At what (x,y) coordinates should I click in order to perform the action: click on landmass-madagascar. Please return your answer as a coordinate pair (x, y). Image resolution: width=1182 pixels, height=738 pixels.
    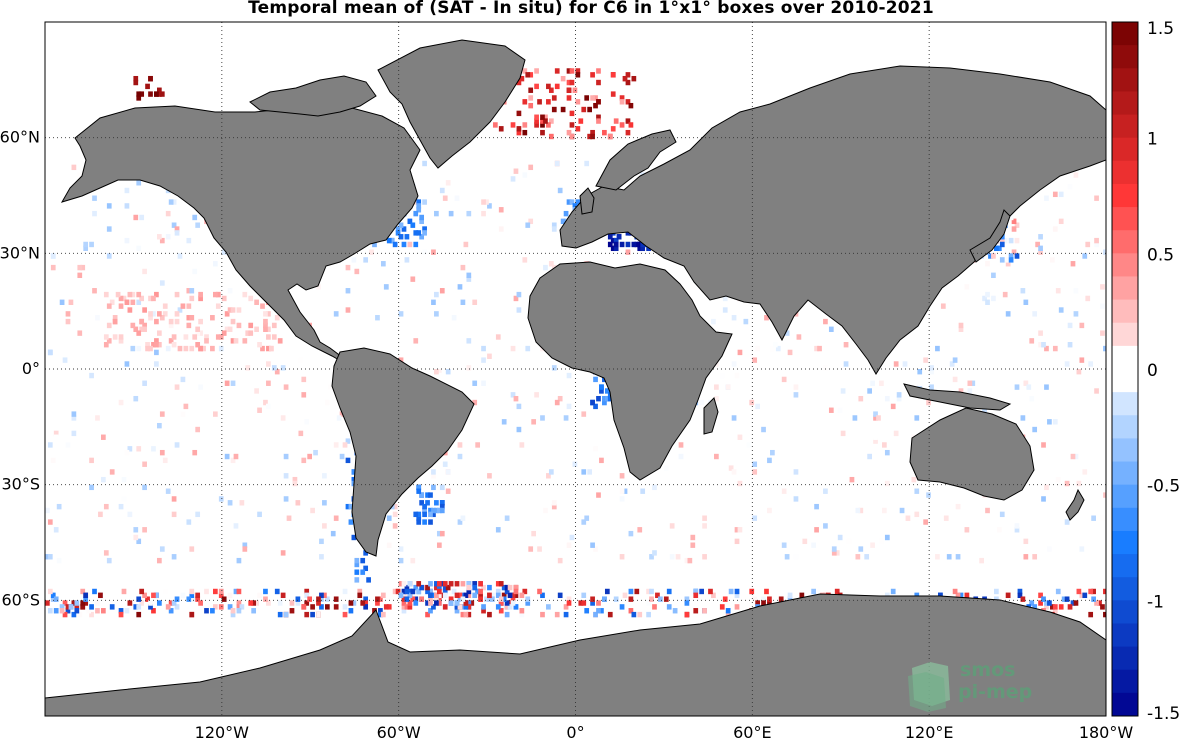
    Looking at the image, I should click on (711, 416).